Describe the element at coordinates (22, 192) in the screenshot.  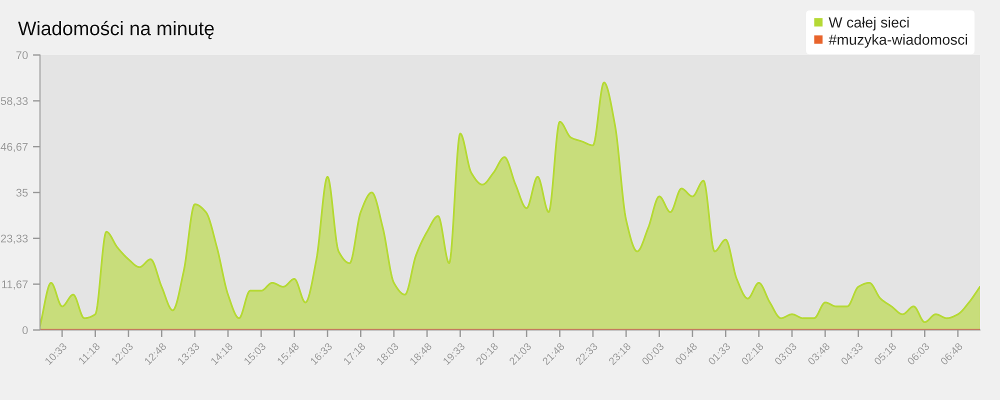
I see `y-tick-label: 35` at that location.